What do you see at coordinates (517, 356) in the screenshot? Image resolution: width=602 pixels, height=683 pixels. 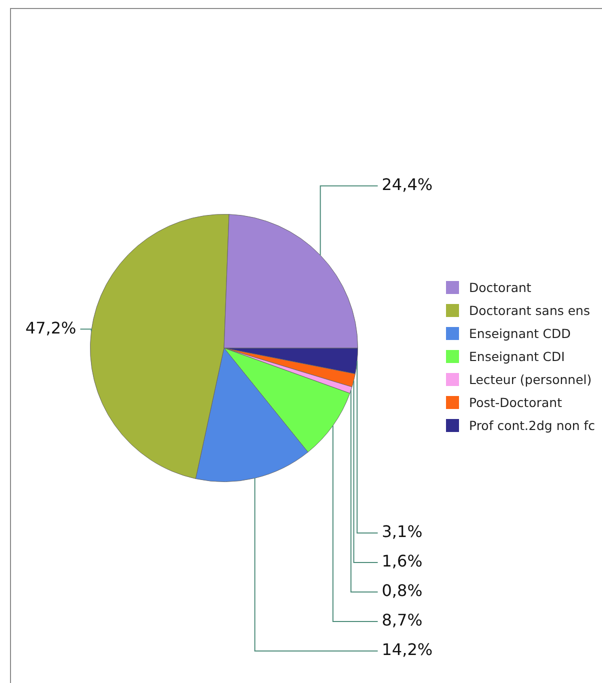 I see `legend-label: Enseignant CDI` at bounding box center [517, 356].